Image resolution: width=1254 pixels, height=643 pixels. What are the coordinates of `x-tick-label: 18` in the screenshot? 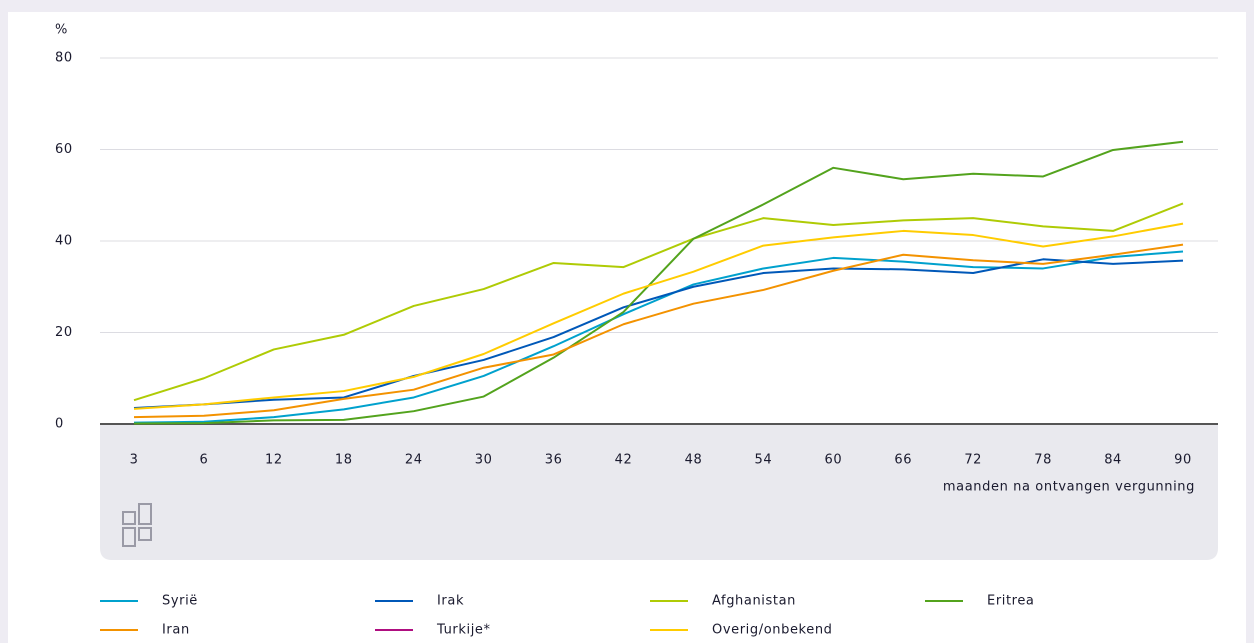 It's located at (344, 460).